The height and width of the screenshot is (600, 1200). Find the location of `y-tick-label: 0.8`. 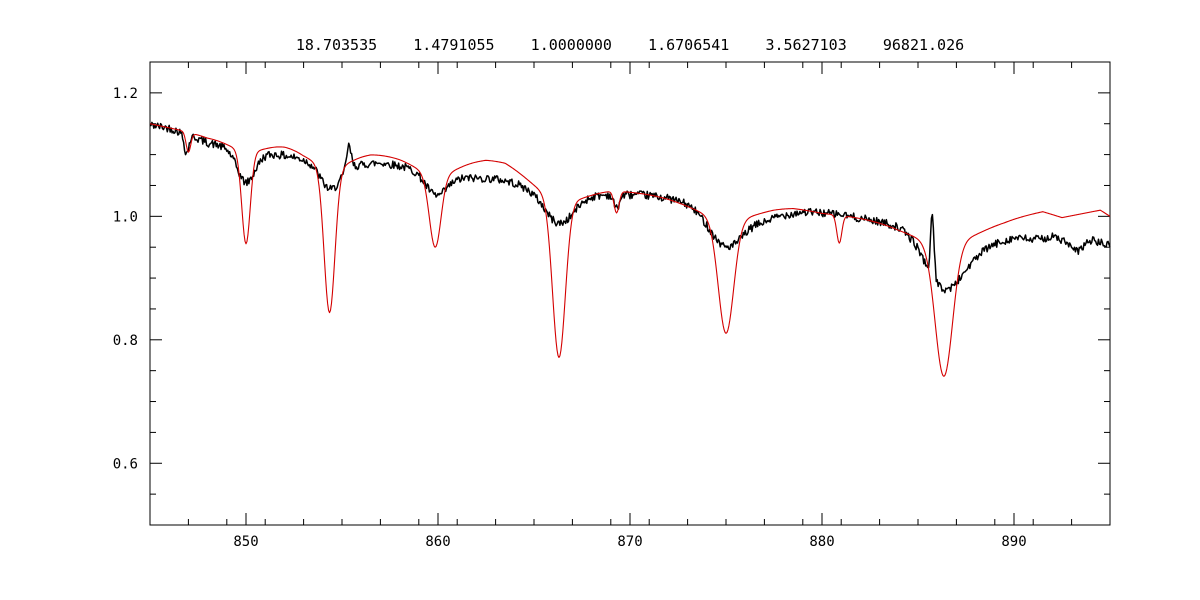

y-tick-label: 0.8 is located at coordinates (125, 341).